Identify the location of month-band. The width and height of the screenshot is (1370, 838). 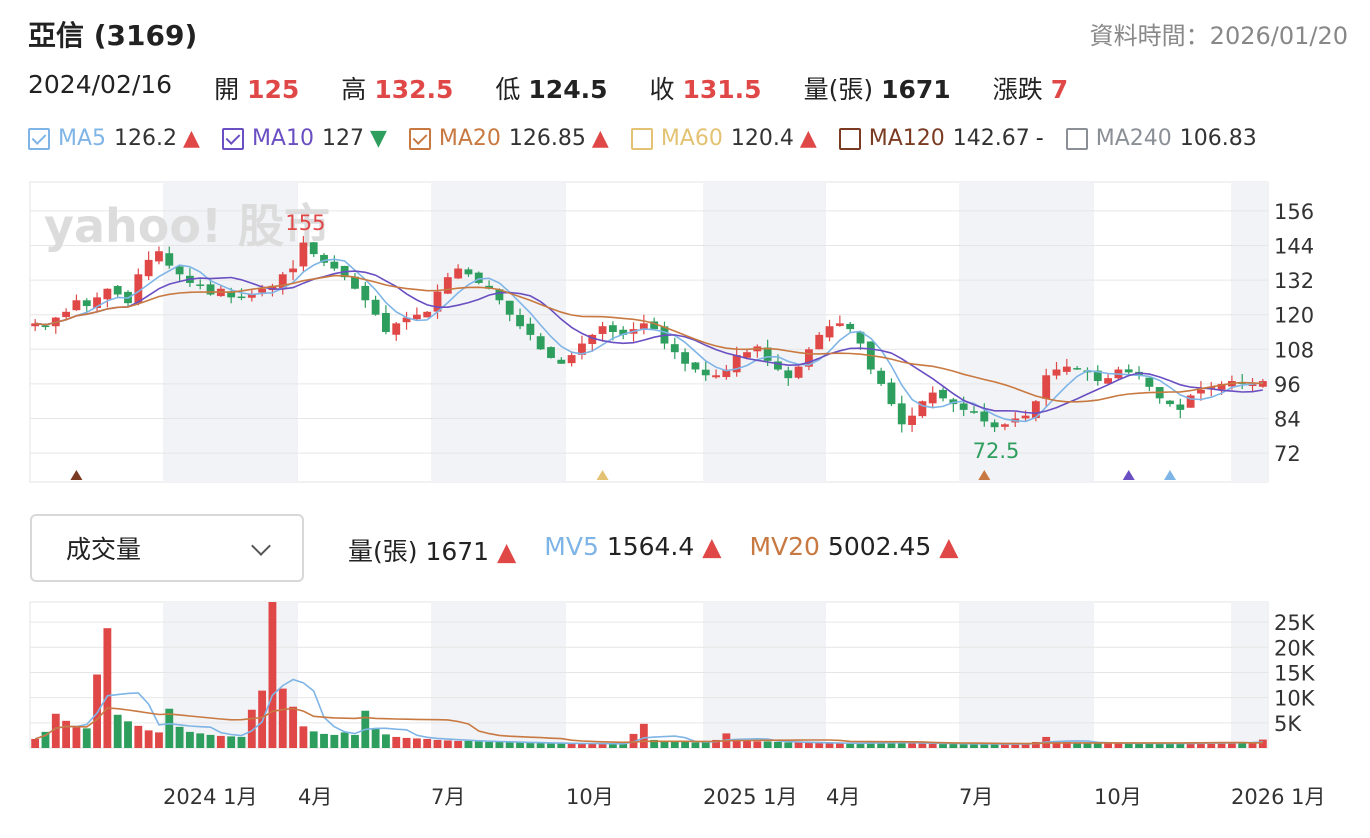
(1026, 675).